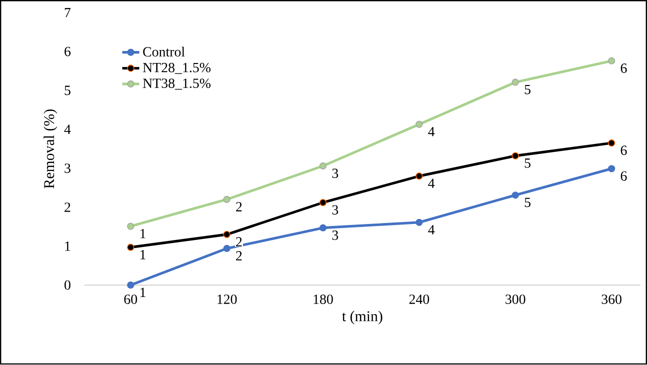 This screenshot has height=365, width=647. I want to click on y-tick-label: 0, so click(67, 285).